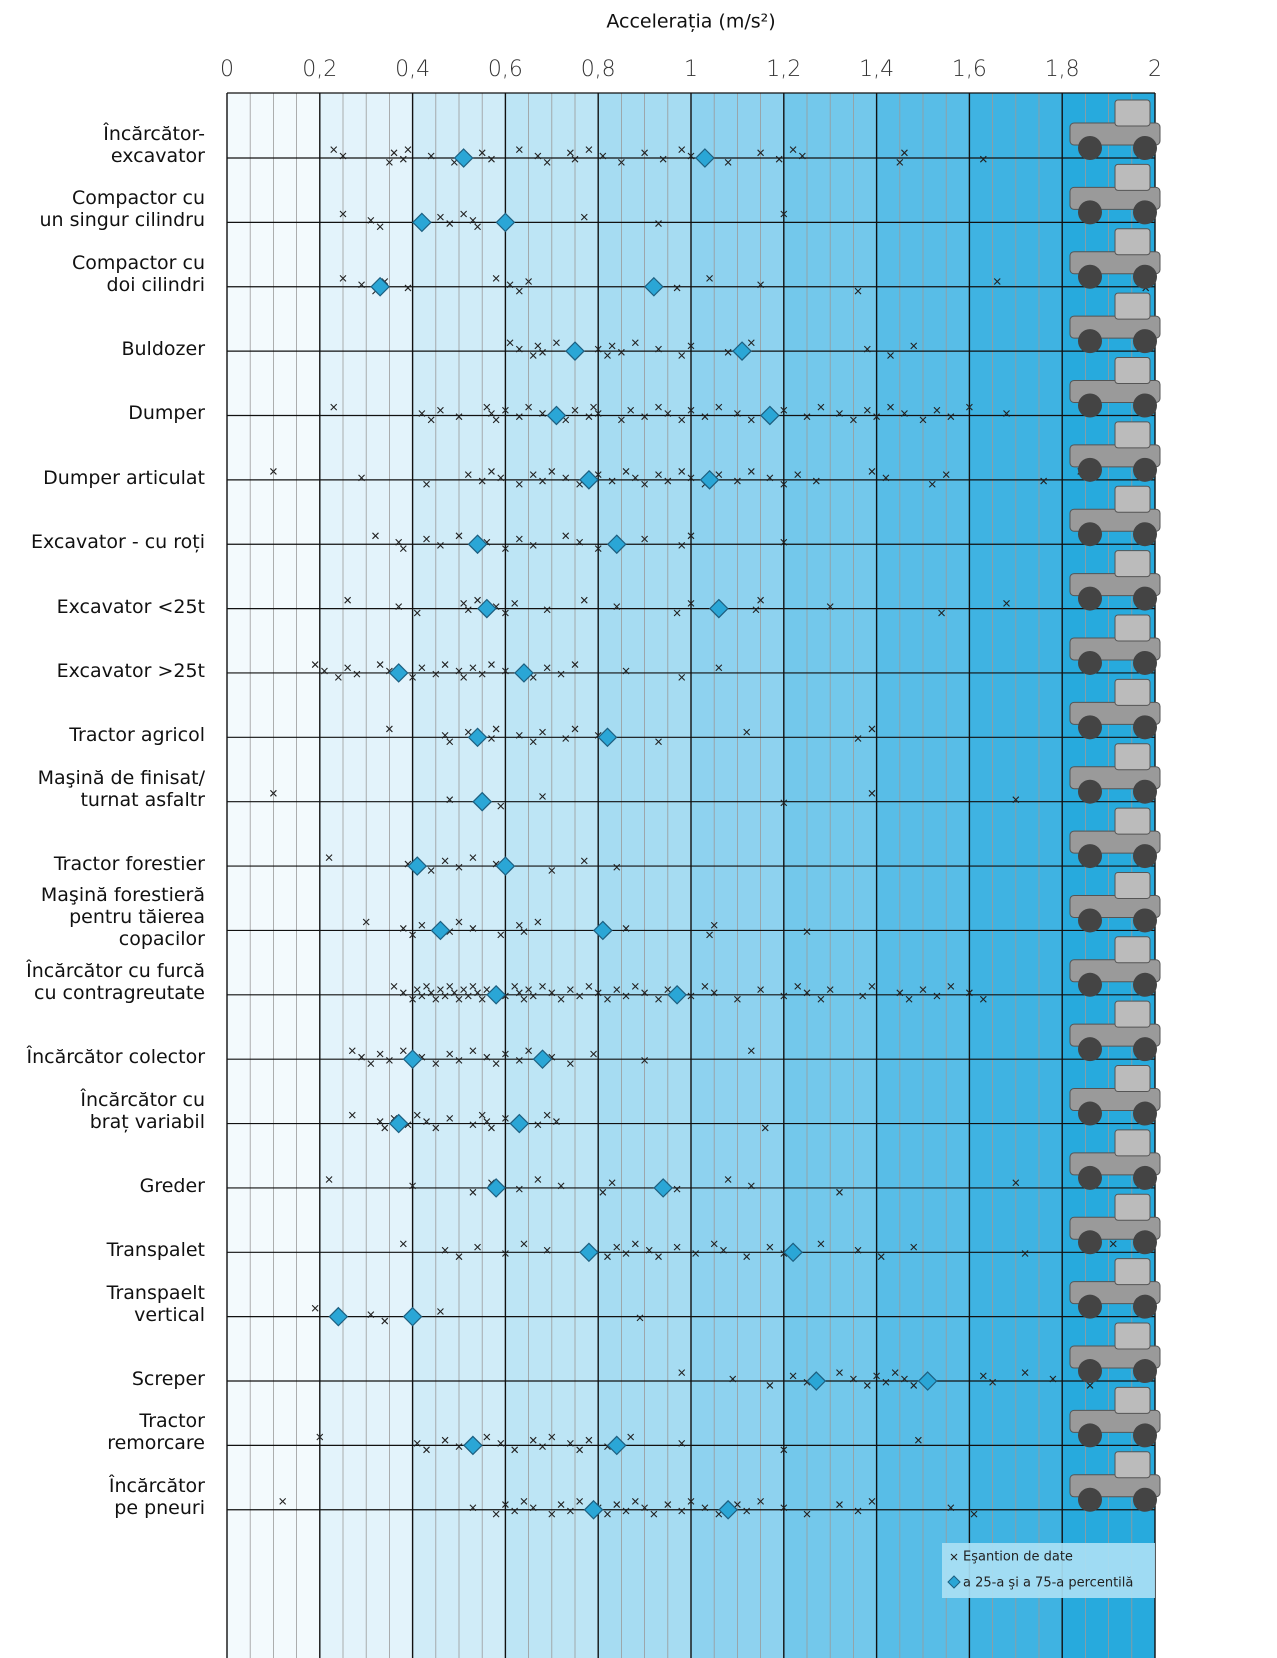  What do you see at coordinates (154, 145) in the screenshot?
I see `category-label: Încărcător- excavator` at bounding box center [154, 145].